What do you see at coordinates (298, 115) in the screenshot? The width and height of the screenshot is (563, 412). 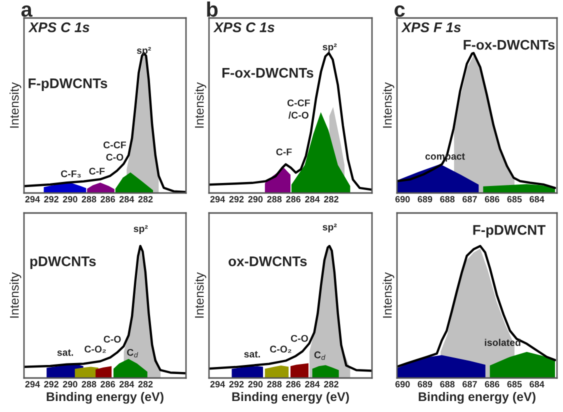 I see `annotation: /C-O` at bounding box center [298, 115].